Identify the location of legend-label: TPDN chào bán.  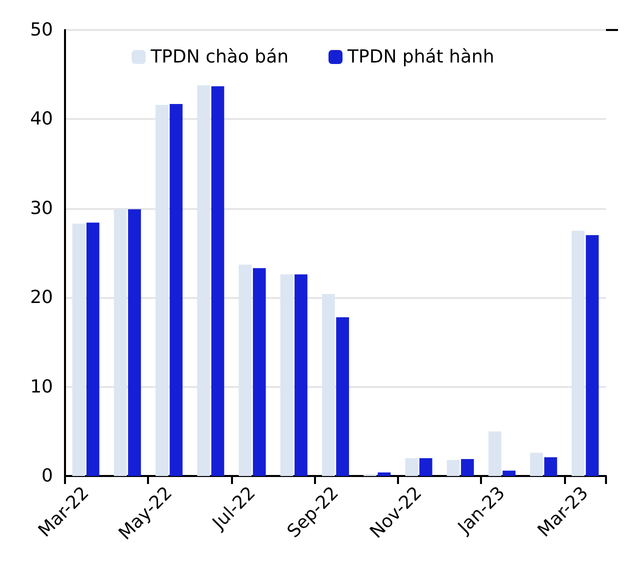
(219, 57).